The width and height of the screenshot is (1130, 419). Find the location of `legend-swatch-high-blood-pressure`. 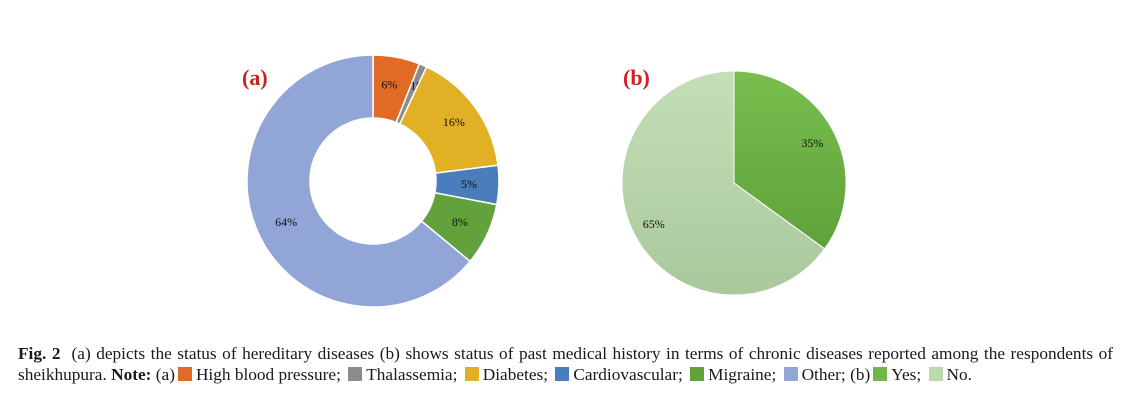

legend-swatch-high-blood-pressure is located at coordinates (184, 374).